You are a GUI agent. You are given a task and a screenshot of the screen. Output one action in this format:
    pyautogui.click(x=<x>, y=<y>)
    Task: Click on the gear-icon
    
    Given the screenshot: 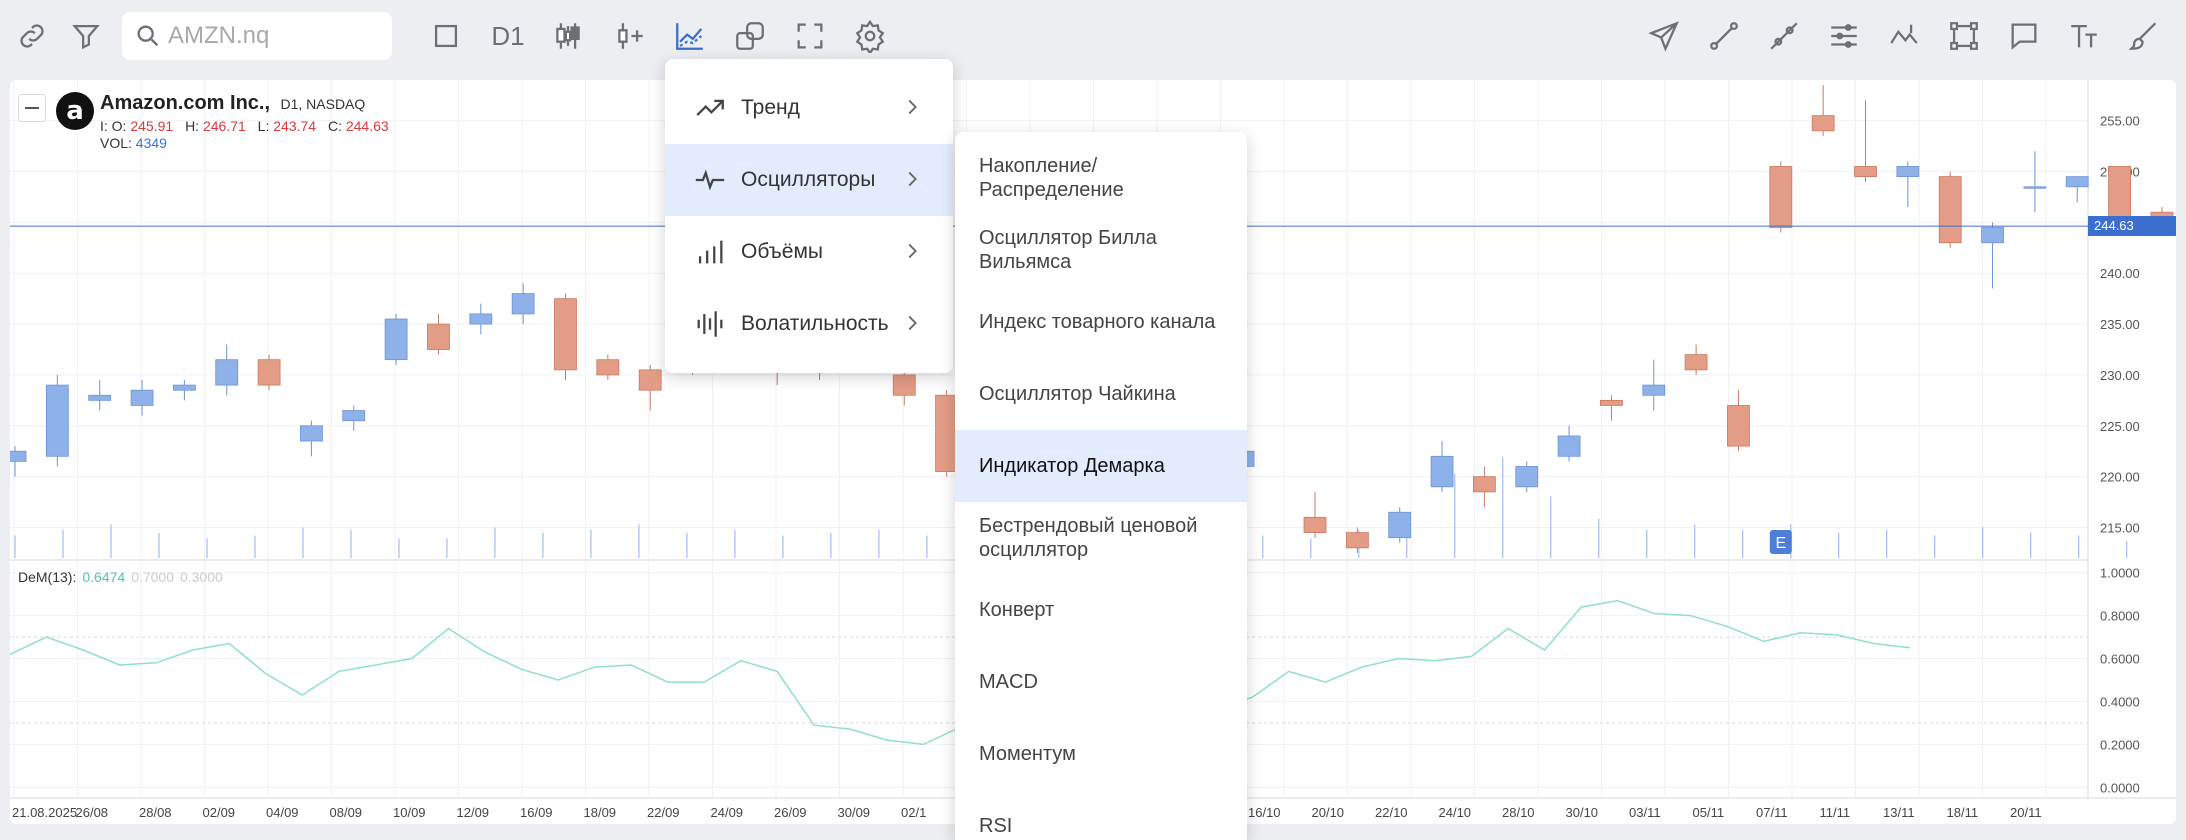 What is the action you would take?
    pyautogui.click(x=870, y=36)
    